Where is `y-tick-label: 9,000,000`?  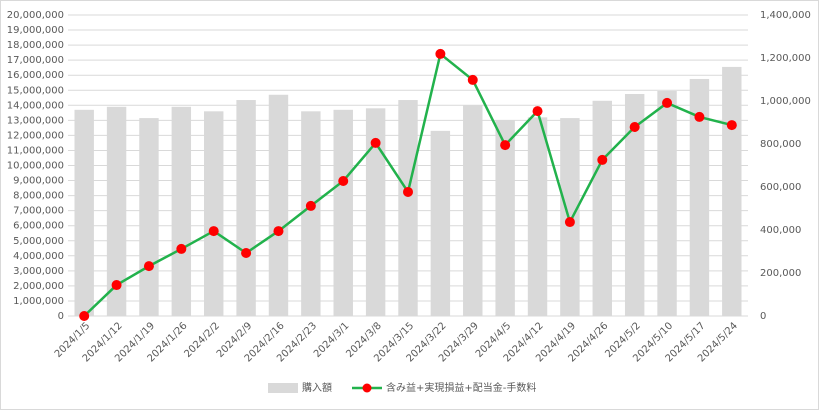
y-tick-label: 9,000,000 is located at coordinates (38, 181).